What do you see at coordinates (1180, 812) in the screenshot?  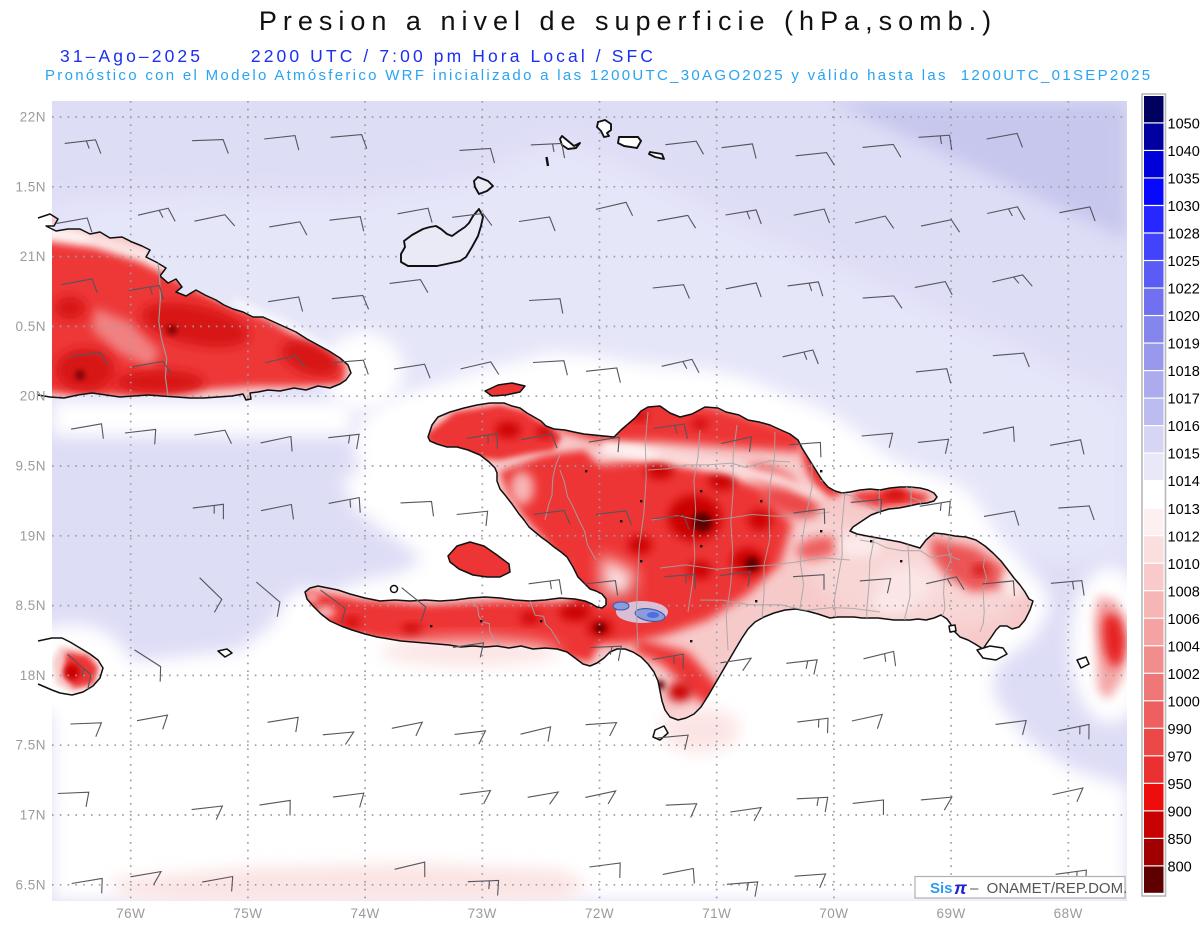 I see `svg-text: 900` at bounding box center [1180, 812].